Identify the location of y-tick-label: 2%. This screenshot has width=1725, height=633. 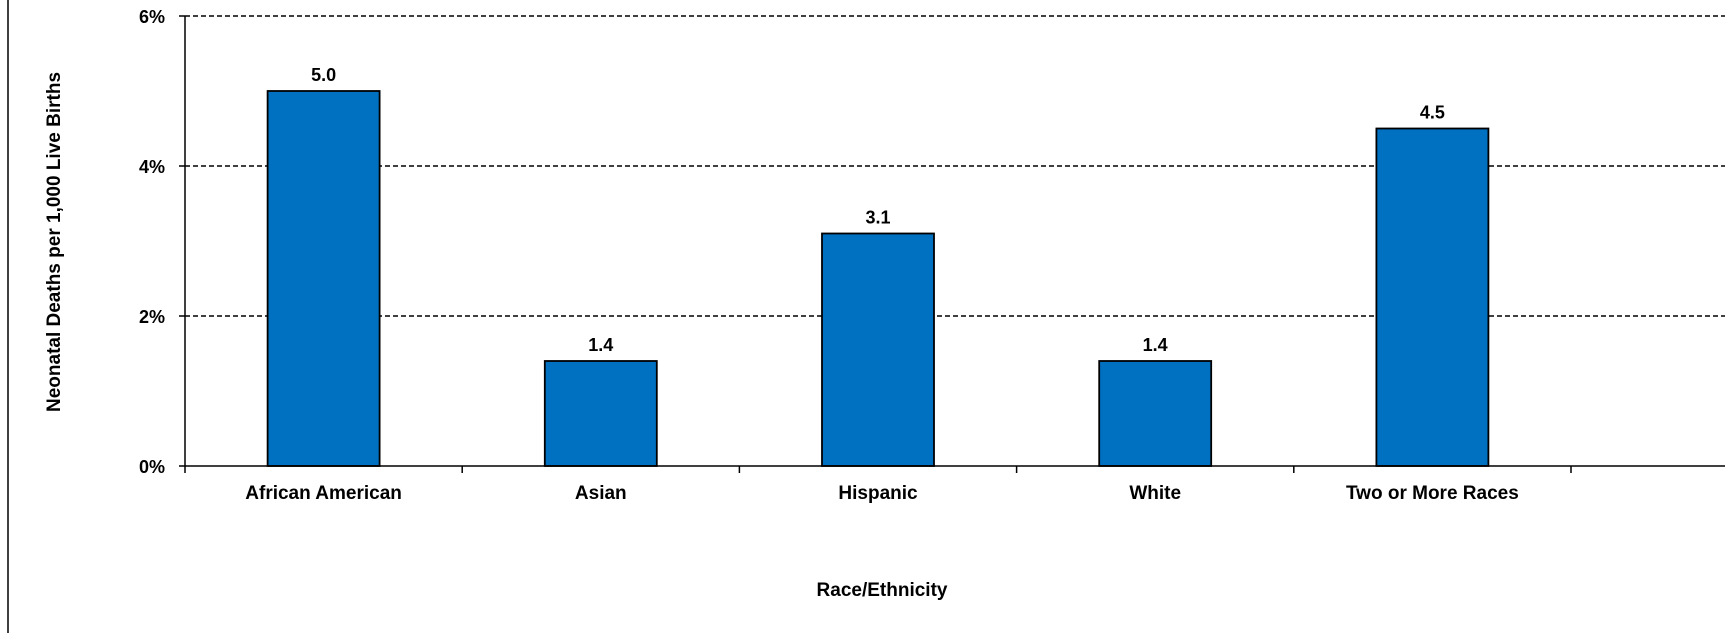
(152, 317).